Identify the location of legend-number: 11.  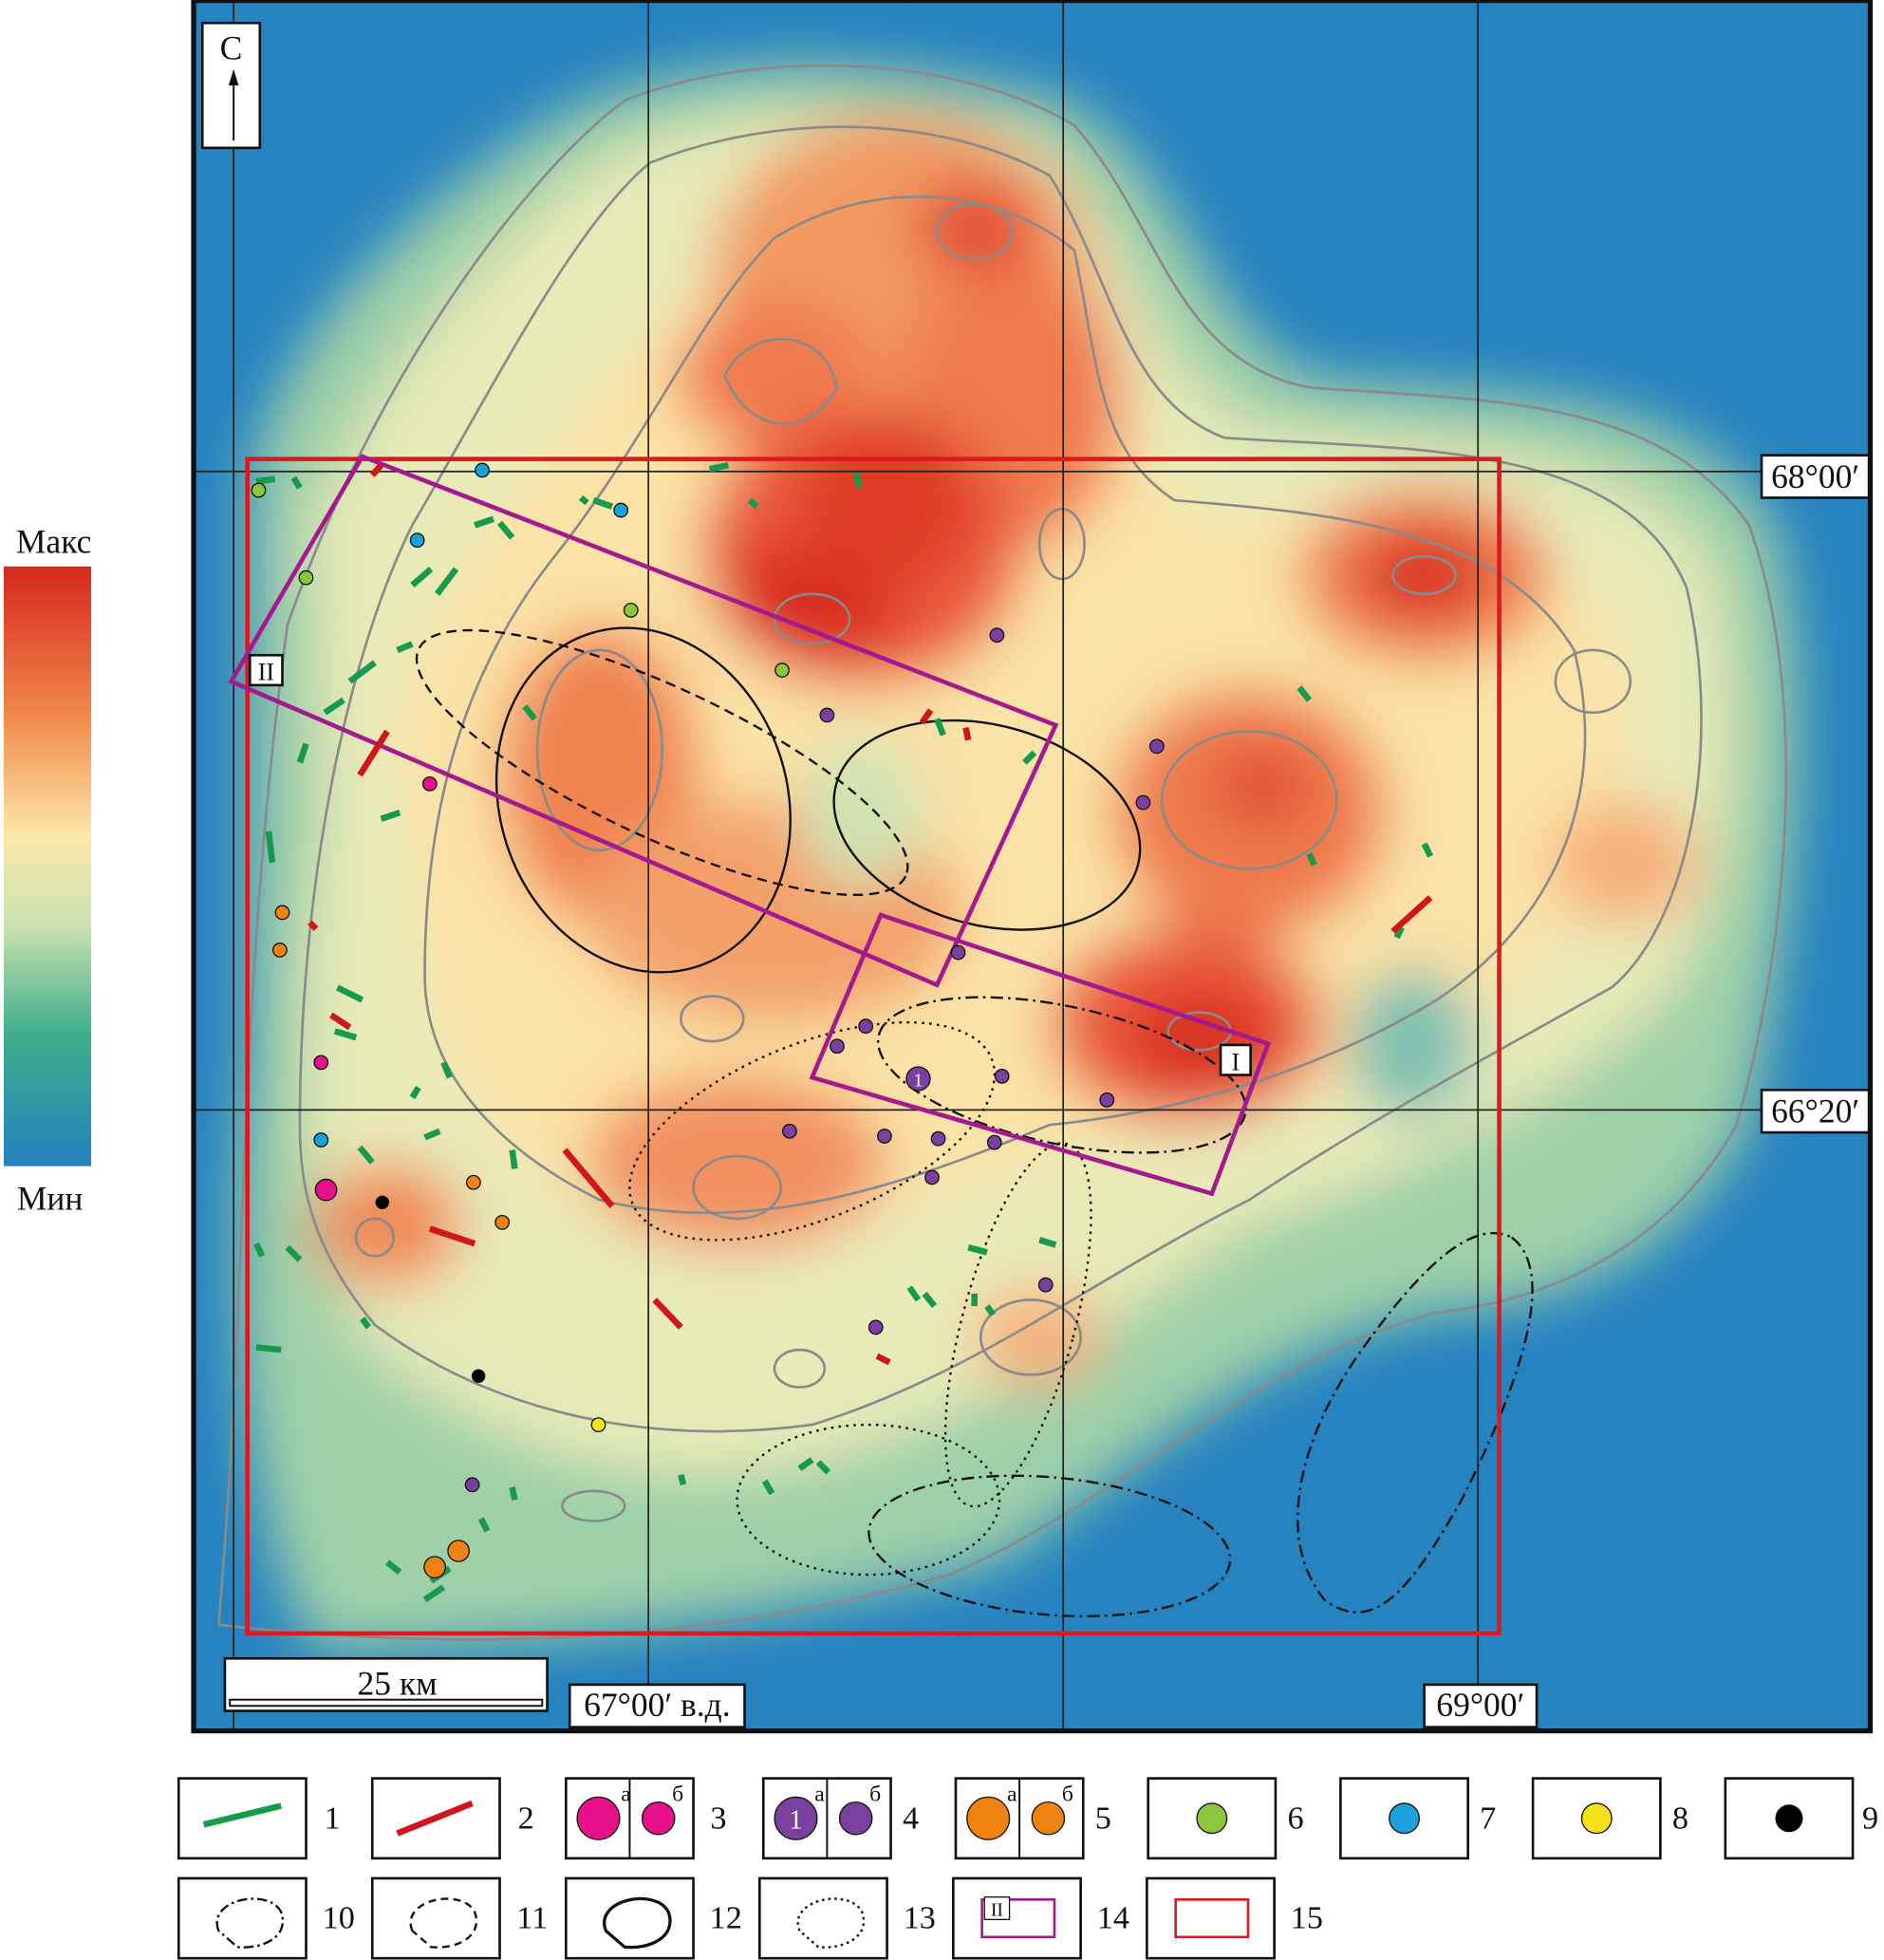
(532, 1918).